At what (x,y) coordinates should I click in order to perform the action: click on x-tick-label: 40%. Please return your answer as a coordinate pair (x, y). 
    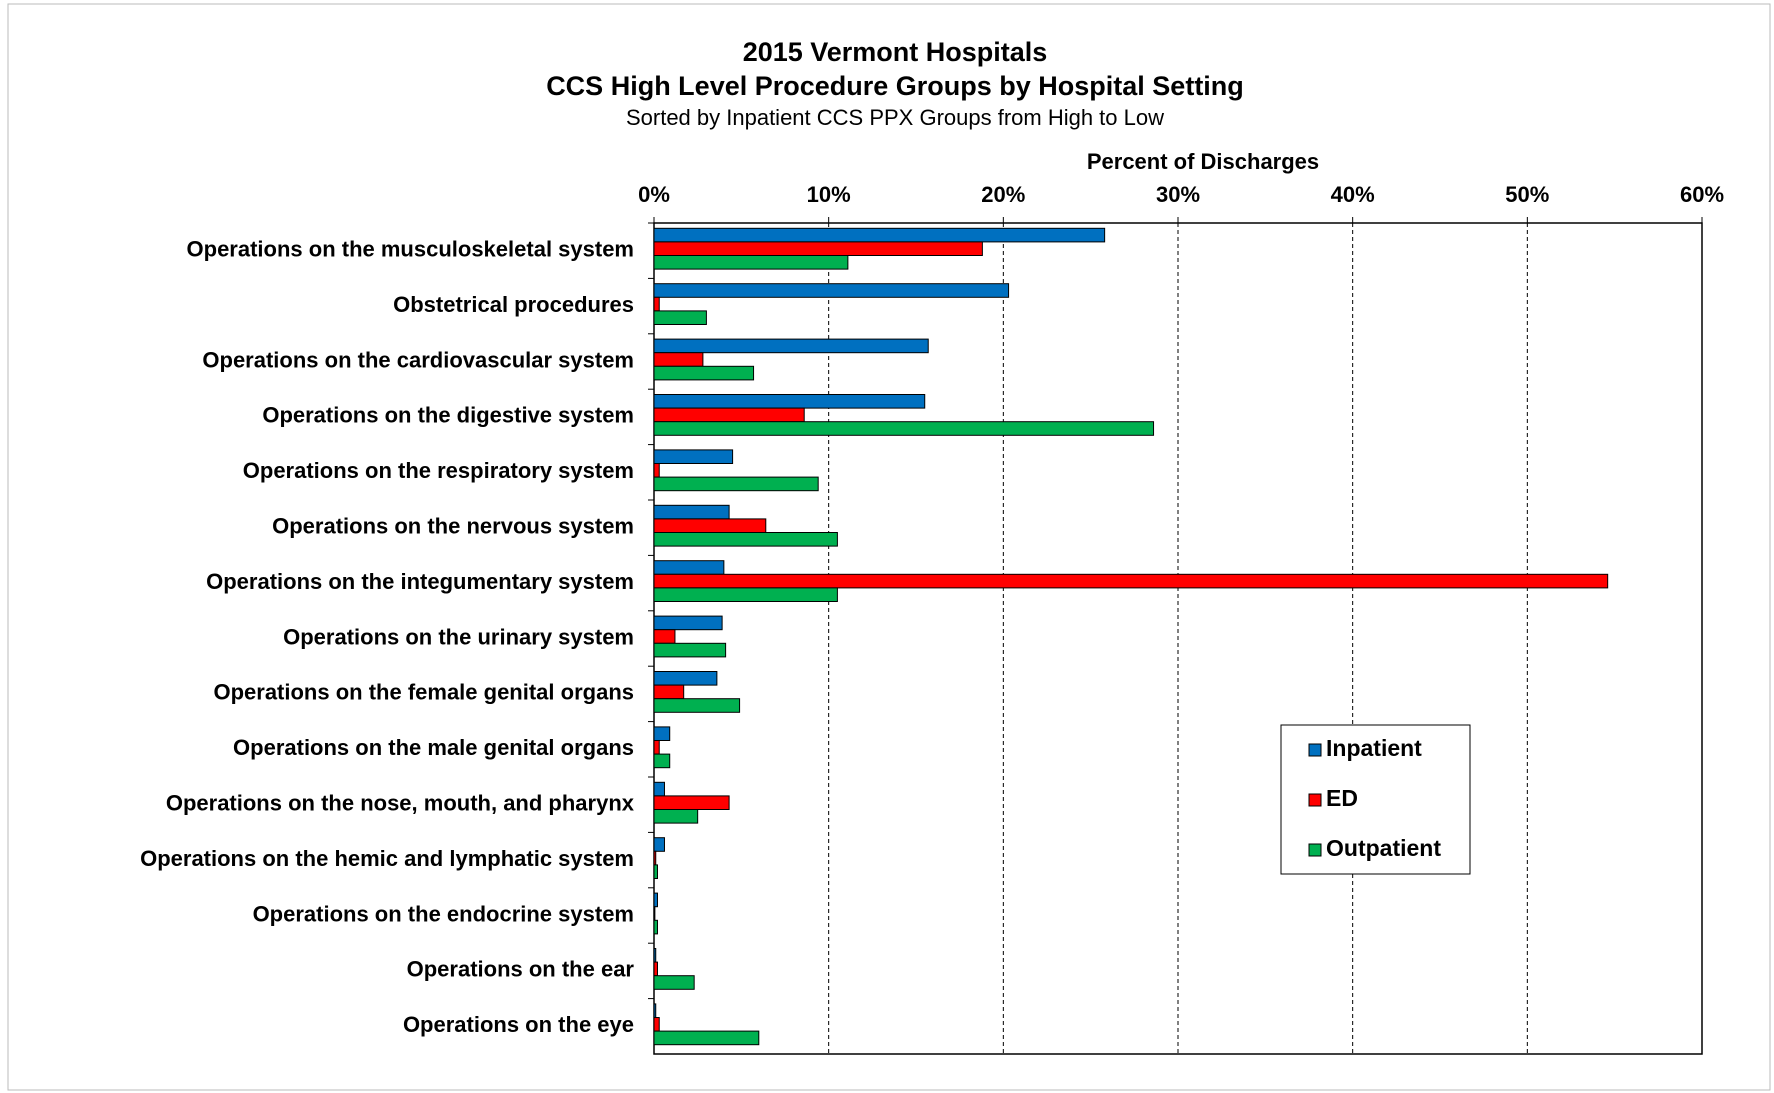
    Looking at the image, I should click on (1353, 194).